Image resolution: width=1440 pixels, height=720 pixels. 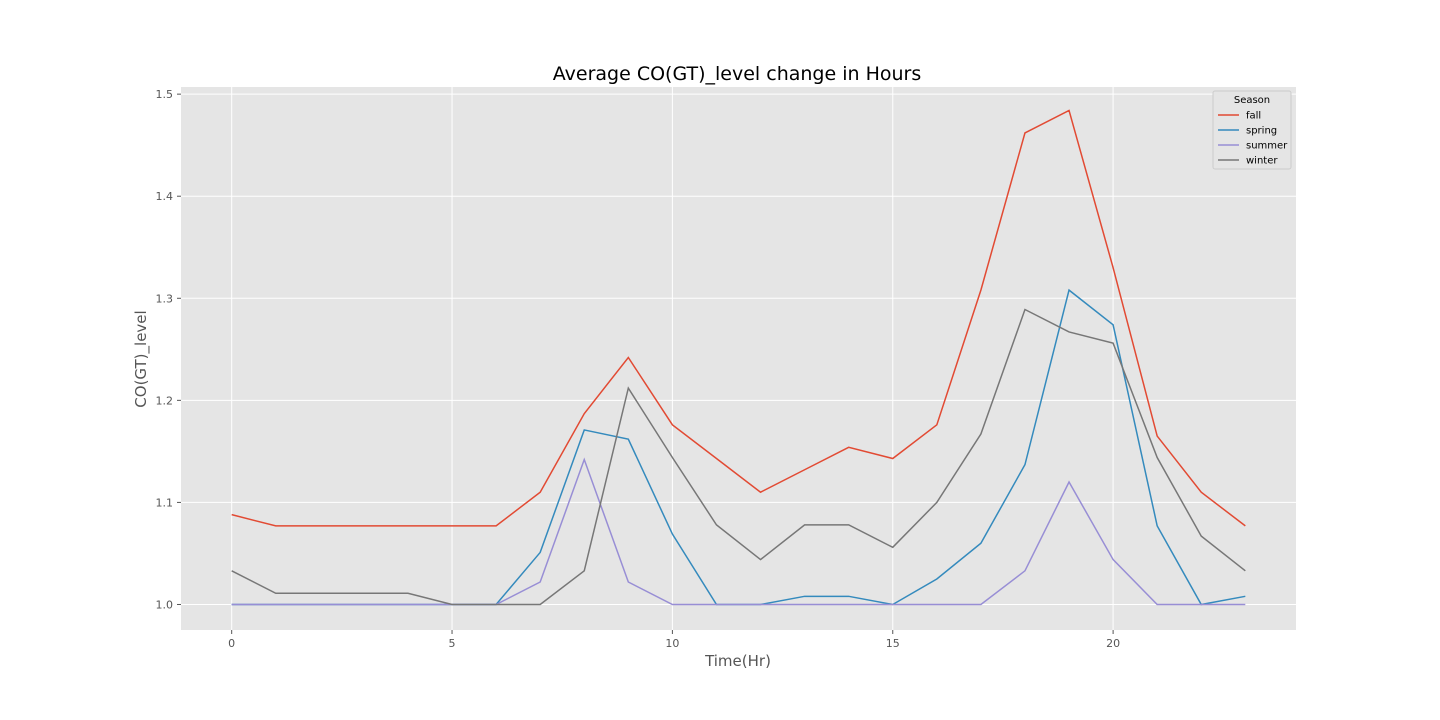 What do you see at coordinates (165, 298) in the screenshot?
I see `y-tick-label: 1.3` at bounding box center [165, 298].